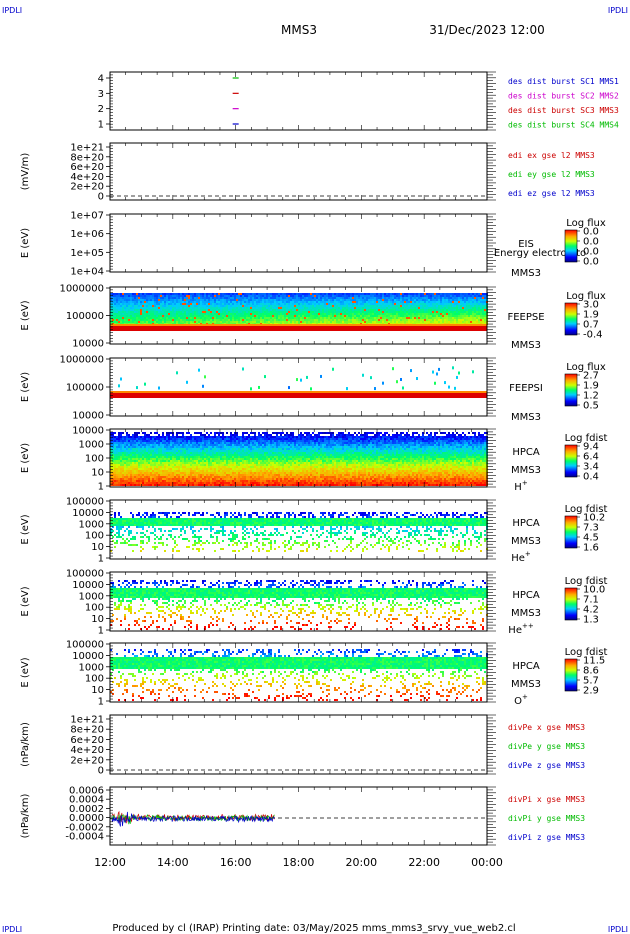 The image size is (630, 934). What do you see at coordinates (526, 345) in the screenshot?
I see `spacecraft-label: MMS3` at bounding box center [526, 345].